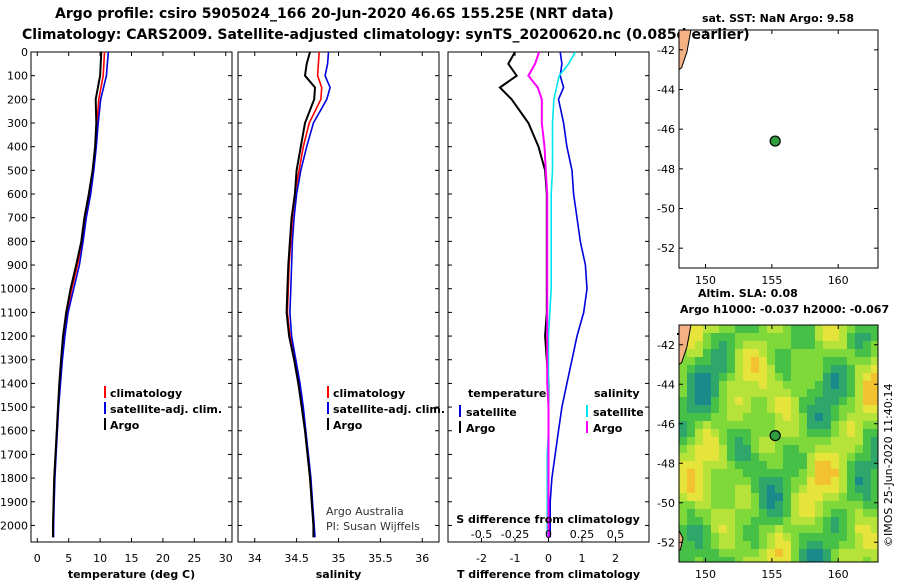 This screenshot has height=580, width=900. What do you see at coordinates (705, 280) in the screenshot?
I see `map-x-tick-label: 150` at bounding box center [705, 280].